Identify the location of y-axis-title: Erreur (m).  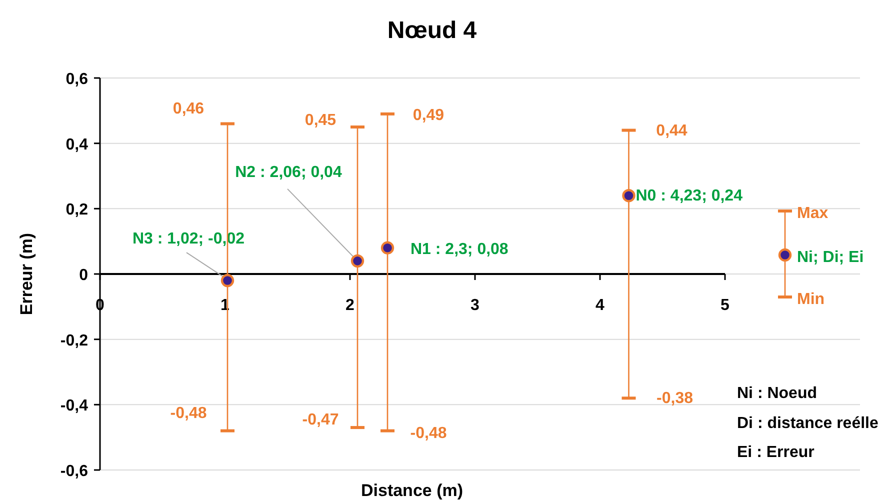
(26, 274).